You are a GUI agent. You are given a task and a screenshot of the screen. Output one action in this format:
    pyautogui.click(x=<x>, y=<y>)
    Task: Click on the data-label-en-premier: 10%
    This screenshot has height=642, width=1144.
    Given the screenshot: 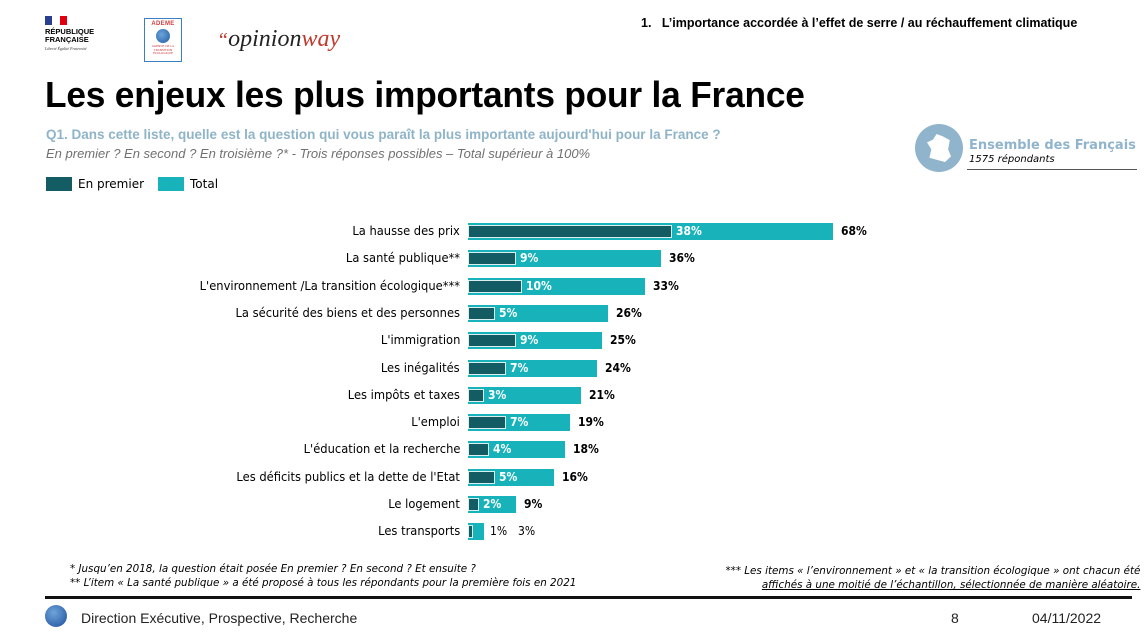 What is the action you would take?
    pyautogui.click(x=538, y=285)
    